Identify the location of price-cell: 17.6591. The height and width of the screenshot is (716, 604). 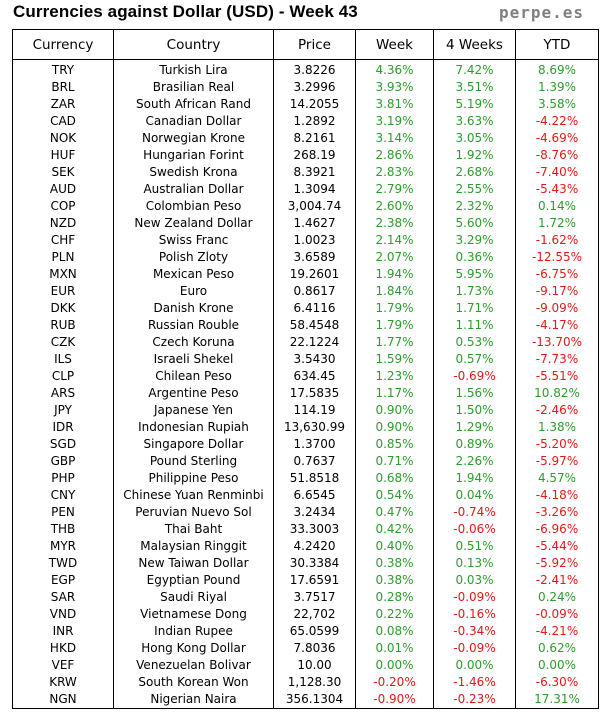
(314, 580).